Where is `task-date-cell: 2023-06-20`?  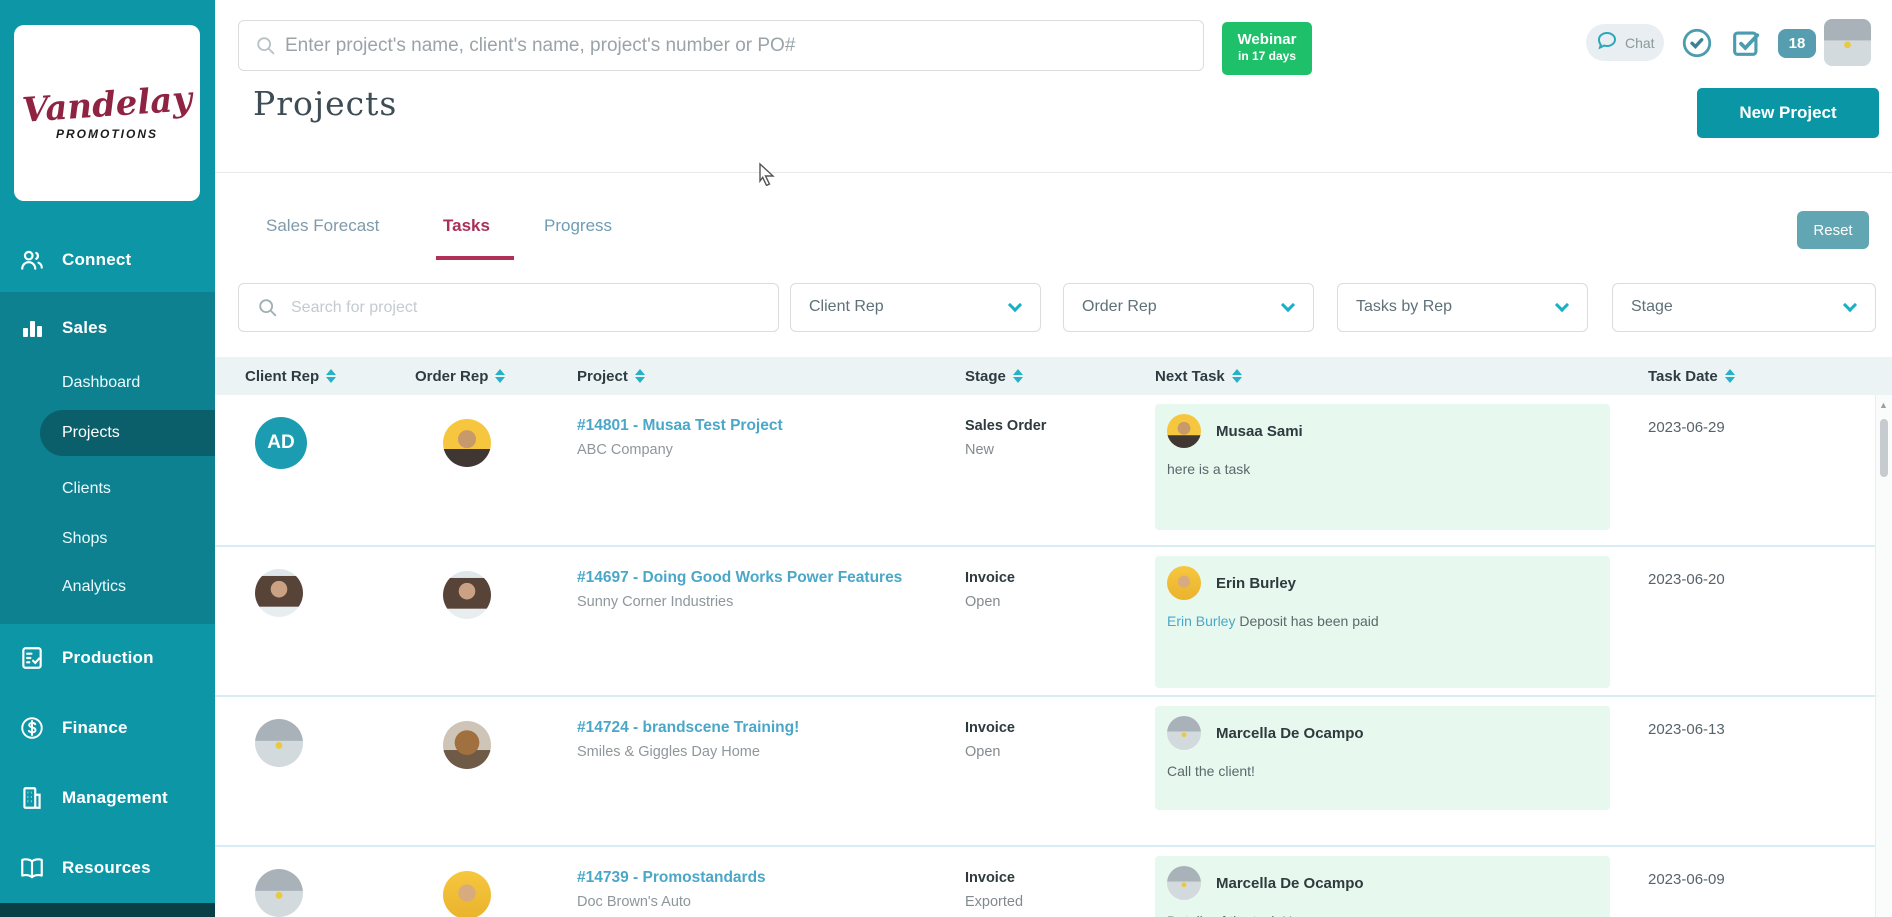
task-date-cell: 2023-06-20 is located at coordinates (1761, 621).